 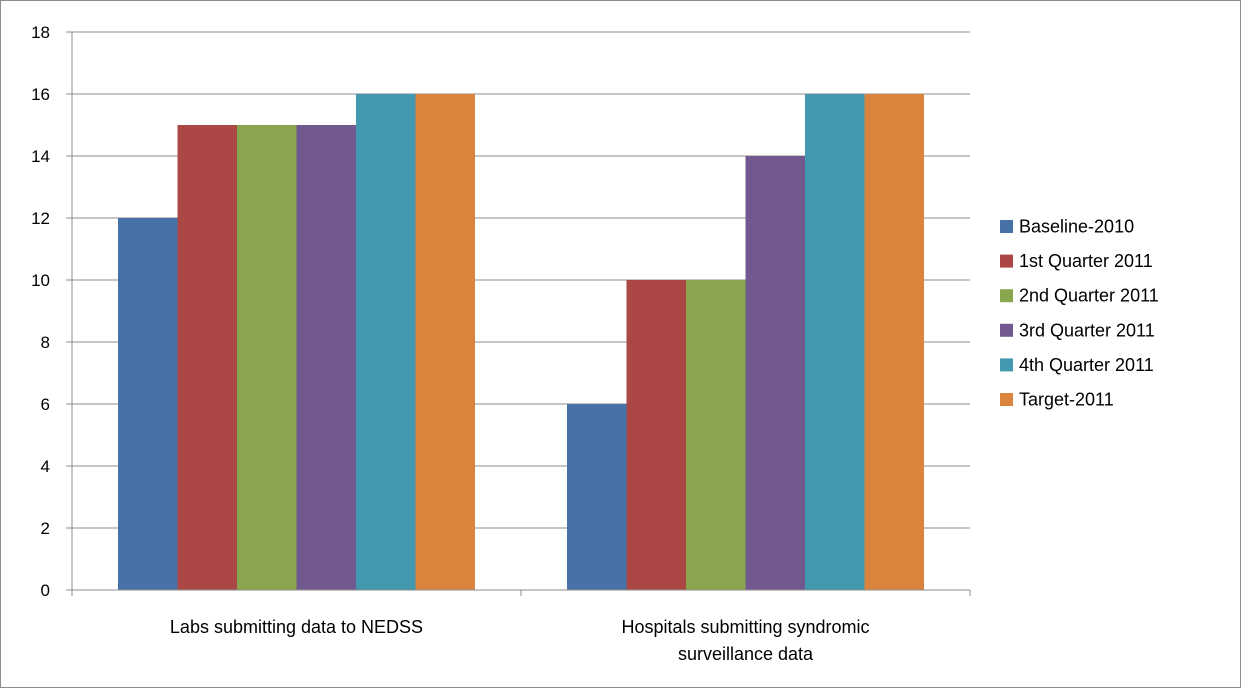 I want to click on y-tick-label: 18, so click(x=40, y=32).